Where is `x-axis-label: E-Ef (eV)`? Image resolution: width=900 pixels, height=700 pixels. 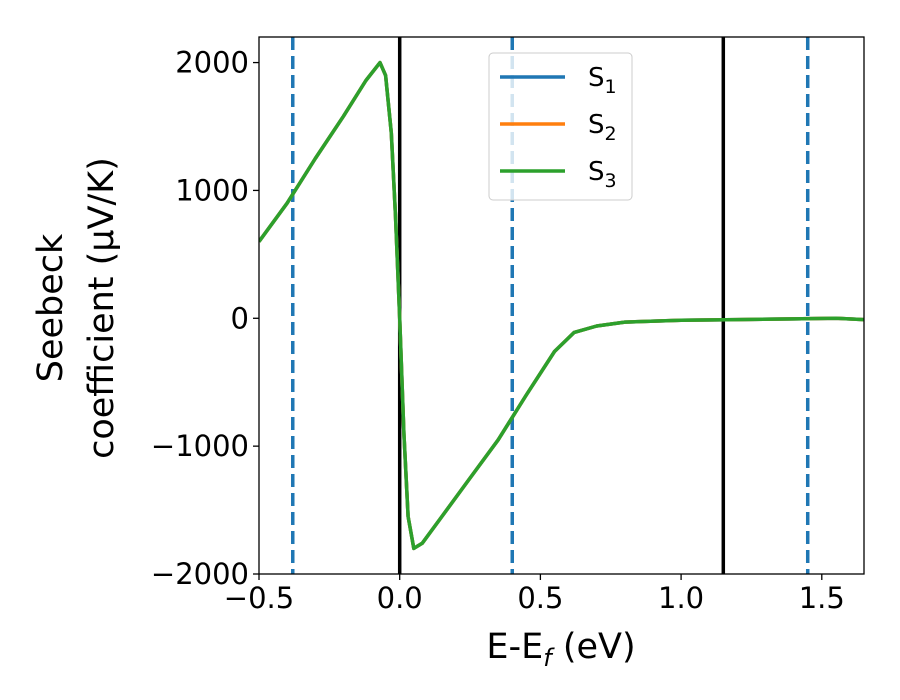
x-axis-label: E-Ef (eV) is located at coordinates (560, 649).